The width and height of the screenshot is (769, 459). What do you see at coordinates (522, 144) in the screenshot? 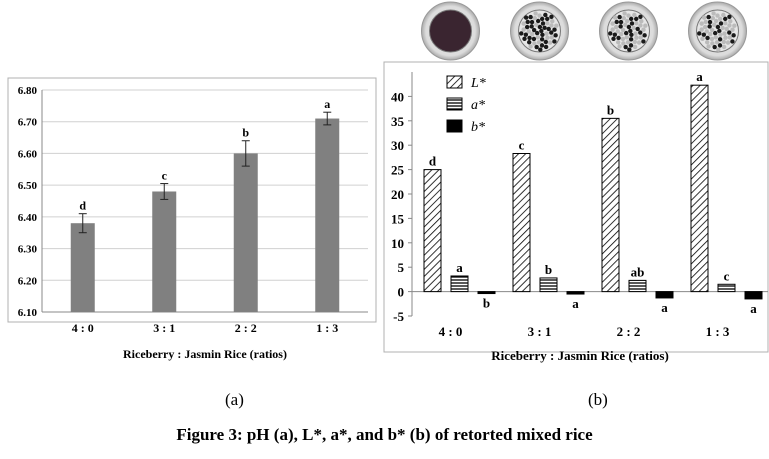
I see `significance-letter: c` at bounding box center [522, 144].